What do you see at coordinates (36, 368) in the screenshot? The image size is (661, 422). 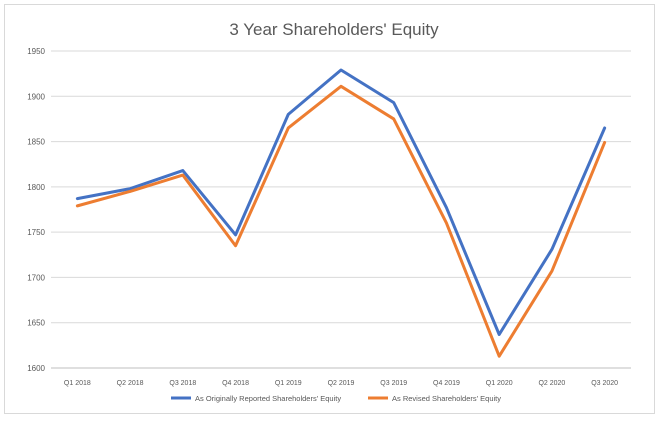 I see `y-tick-label: 1600` at bounding box center [36, 368].